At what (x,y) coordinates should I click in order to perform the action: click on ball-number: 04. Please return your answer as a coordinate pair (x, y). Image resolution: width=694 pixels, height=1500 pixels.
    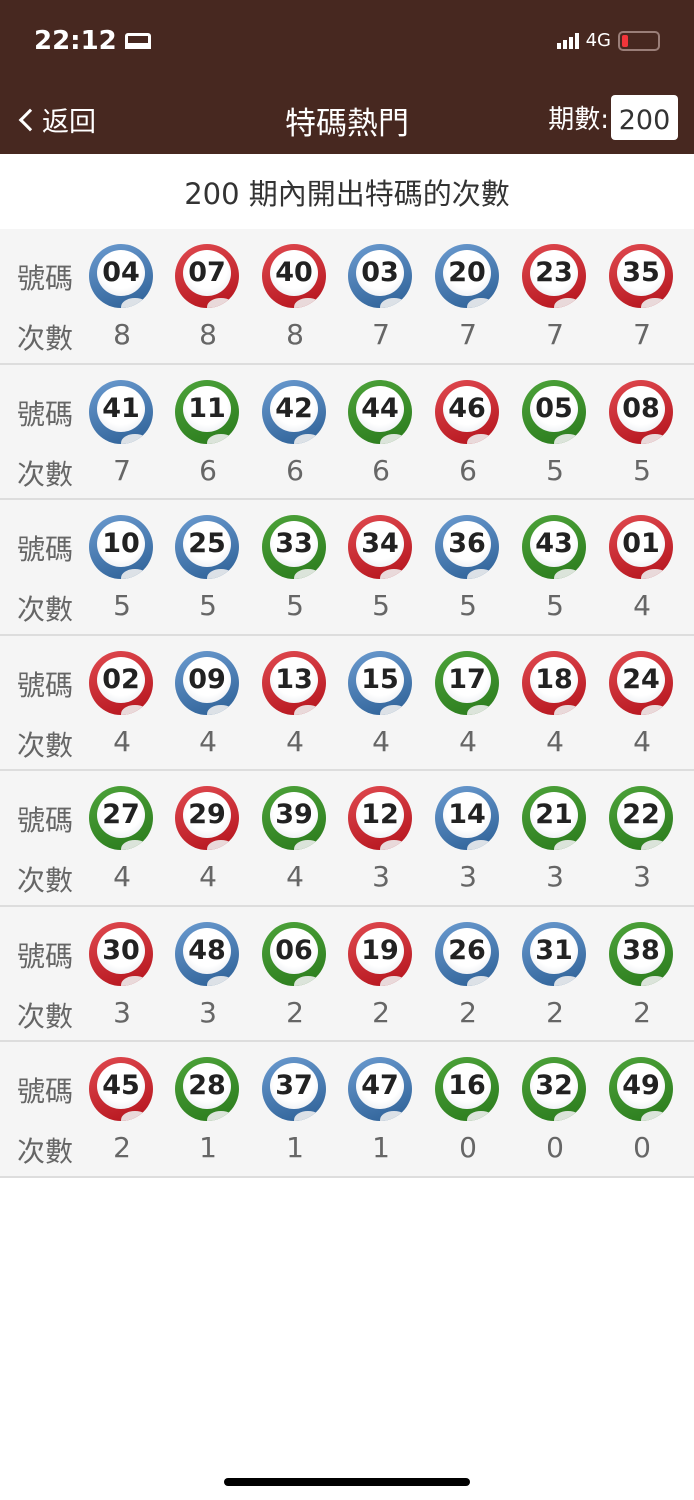
    Looking at the image, I should click on (121, 272).